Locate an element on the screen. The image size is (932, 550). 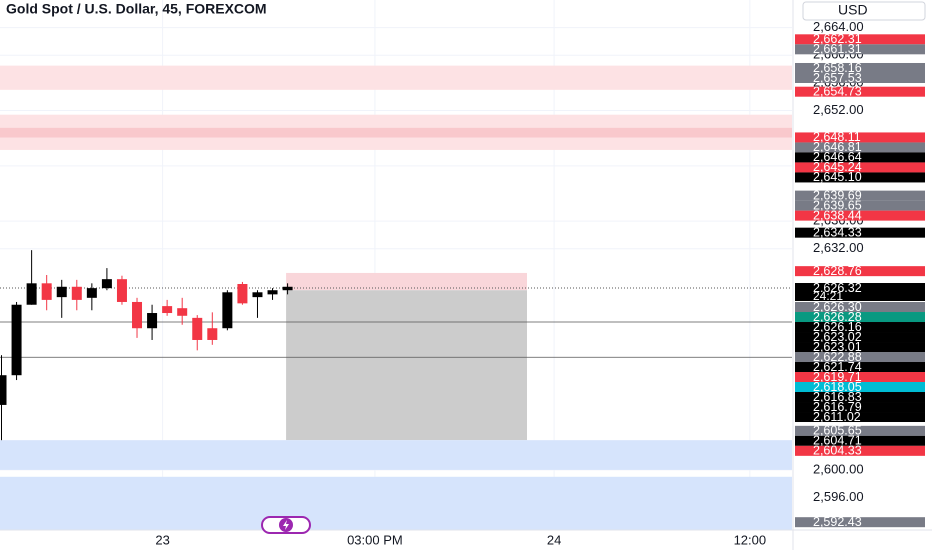
price-badge-label: 2,634.33 is located at coordinates (837, 232).